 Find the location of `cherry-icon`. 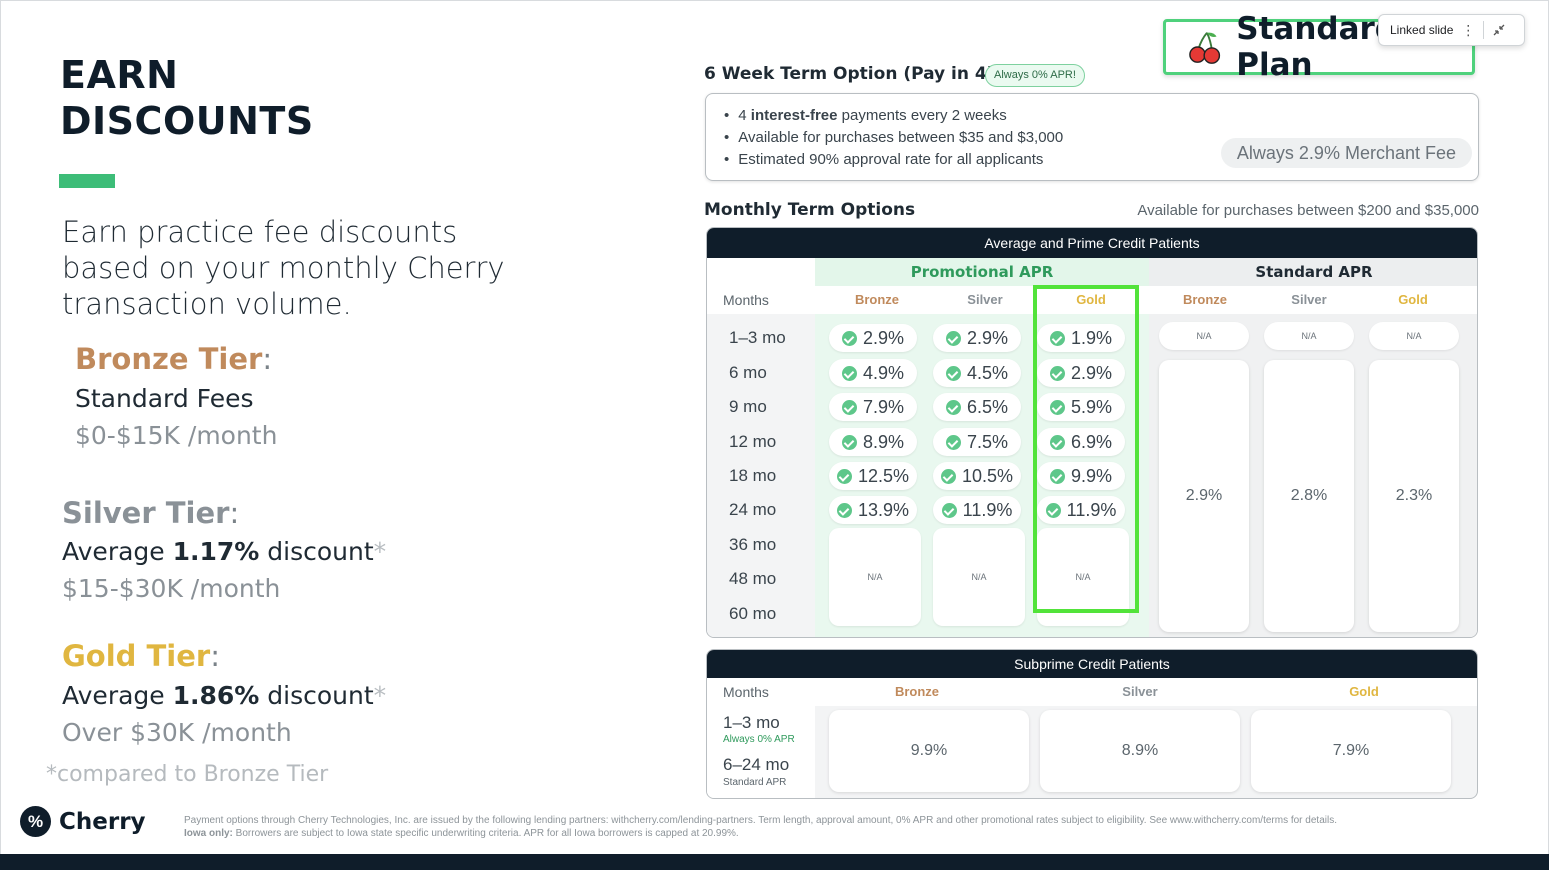

cherry-icon is located at coordinates (1205, 48).